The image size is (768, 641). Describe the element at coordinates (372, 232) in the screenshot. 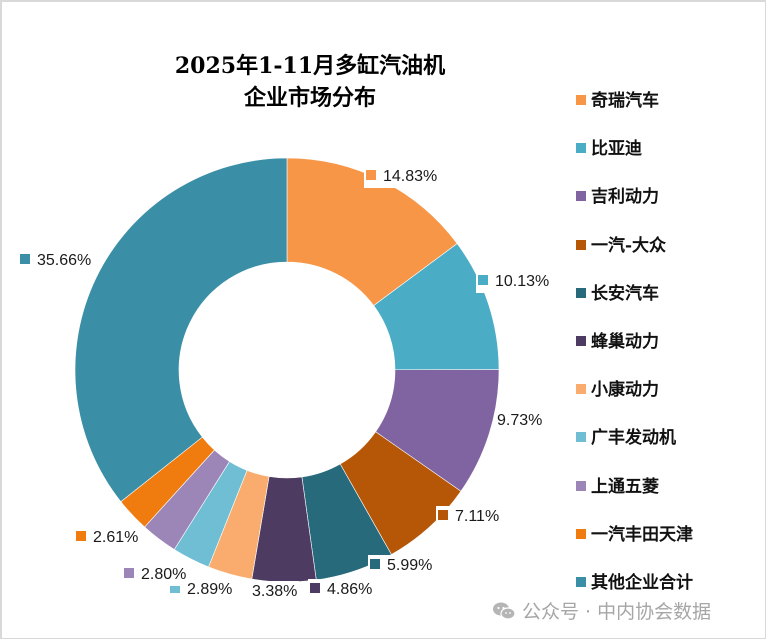

I see `donut-slice` at that location.